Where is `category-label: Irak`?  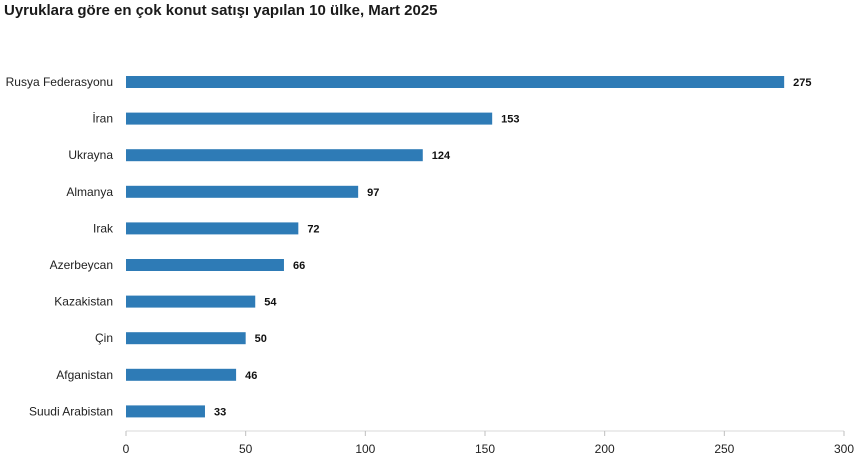 category-label: Irak is located at coordinates (103, 228).